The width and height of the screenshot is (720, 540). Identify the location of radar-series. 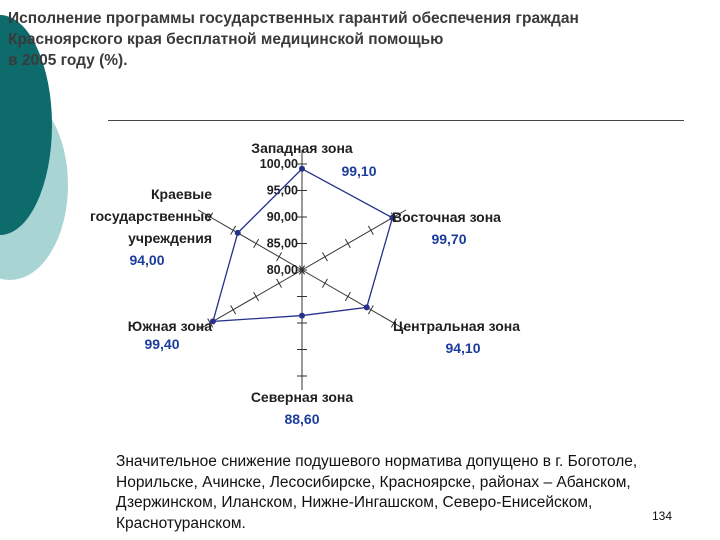
(302, 245).